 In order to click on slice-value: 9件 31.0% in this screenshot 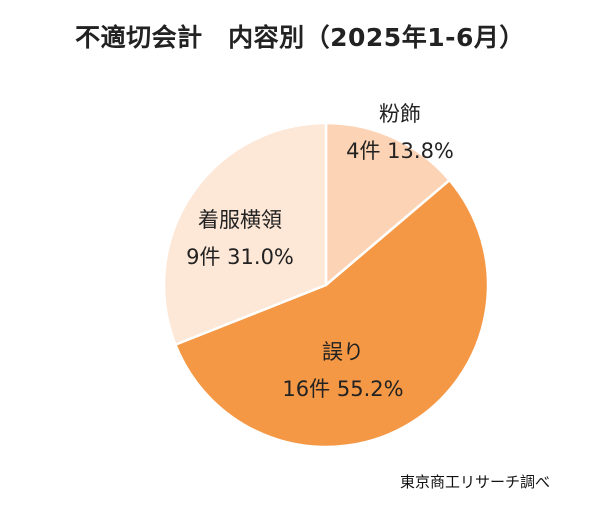, I will do `click(240, 257)`.